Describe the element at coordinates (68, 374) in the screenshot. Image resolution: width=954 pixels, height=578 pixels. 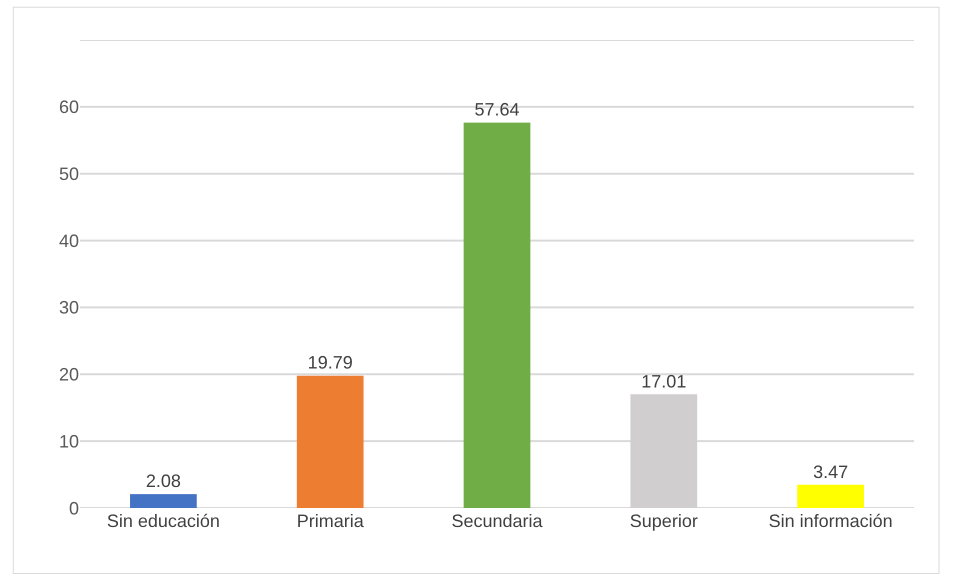
I see `y-tick-label: 20` at that location.